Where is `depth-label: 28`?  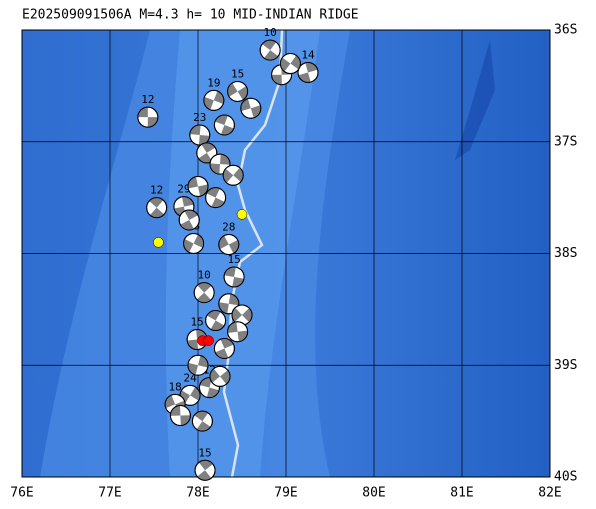
depth-label: 28 is located at coordinates (228, 227).